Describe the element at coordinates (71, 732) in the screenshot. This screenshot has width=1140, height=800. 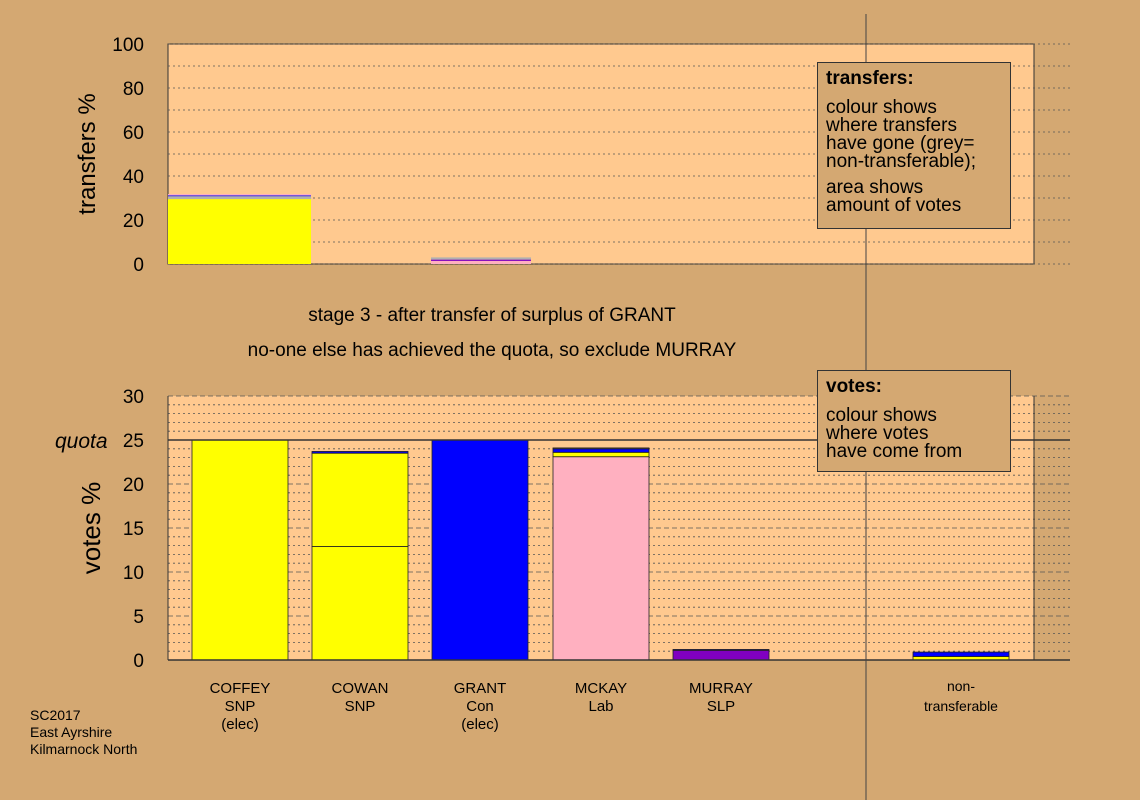
I see `source-line: East Ayrshire` at that location.